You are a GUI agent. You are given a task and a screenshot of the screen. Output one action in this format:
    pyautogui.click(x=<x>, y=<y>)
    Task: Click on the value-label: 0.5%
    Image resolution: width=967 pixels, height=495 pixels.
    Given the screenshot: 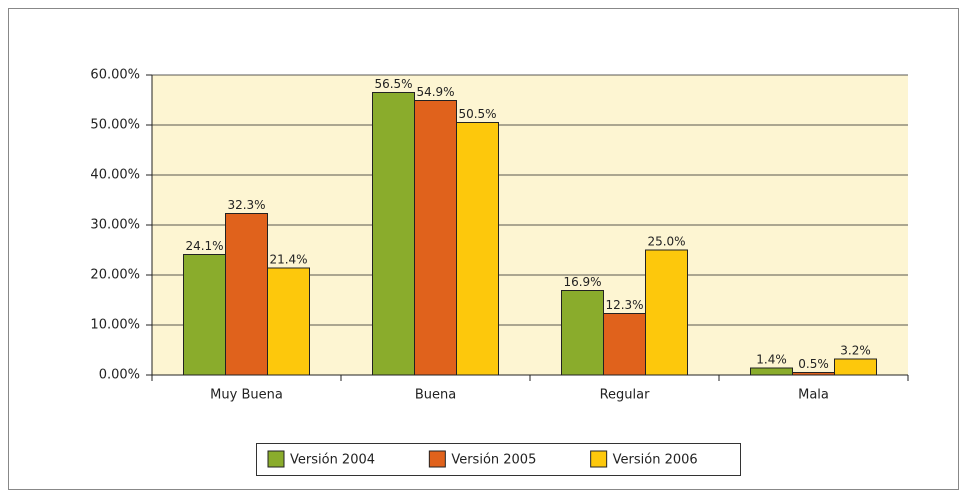 What is the action you would take?
    pyautogui.click(x=813, y=364)
    